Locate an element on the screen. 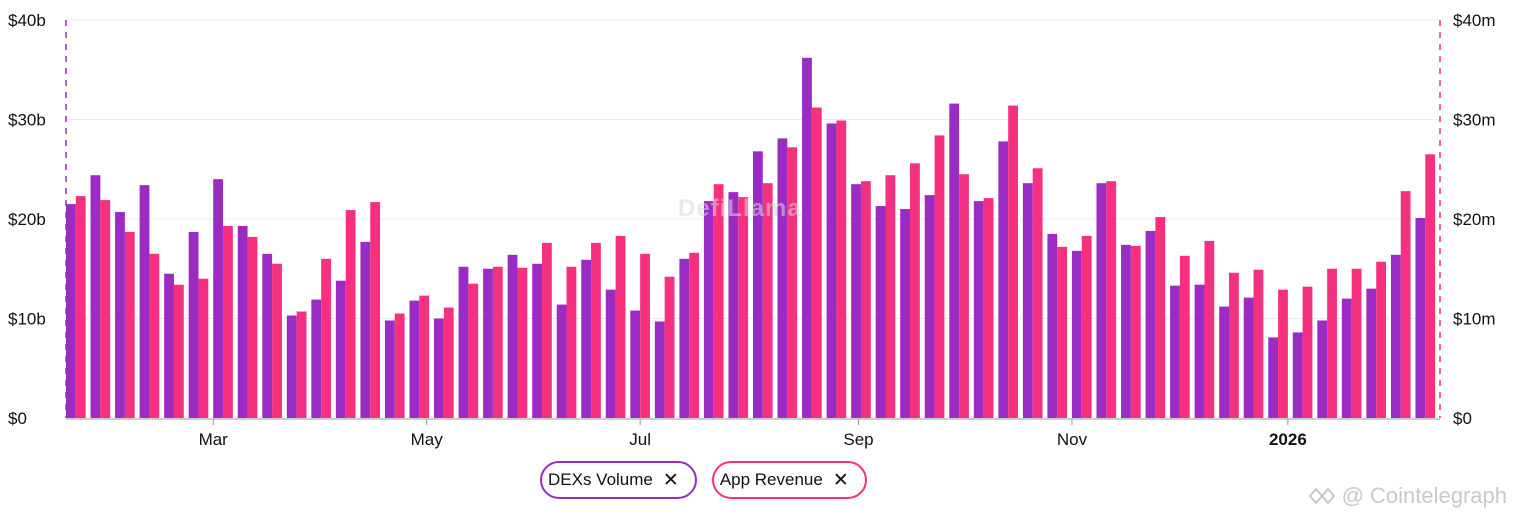 The height and width of the screenshot is (519, 1517). legend-toggle-dex-volume: DEXs Volume ✕ is located at coordinates (618, 480).